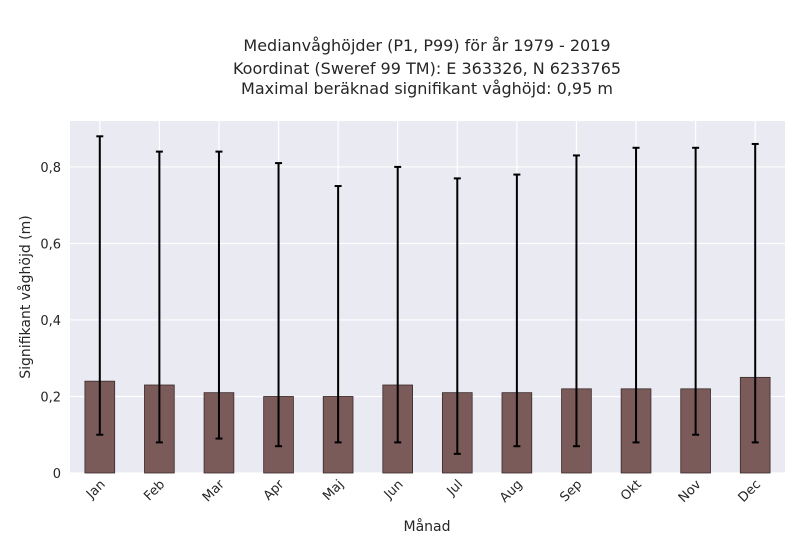 This screenshot has width=800, height=550. What do you see at coordinates (154, 490) in the screenshot?
I see `x-tick-label: Feb` at bounding box center [154, 490].